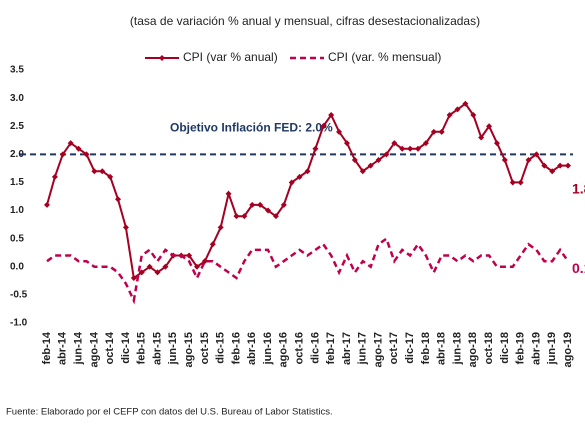 Image resolution: width=585 pixels, height=426 pixels. What do you see at coordinates (410, 348) in the screenshot?
I see `x-tick-label: dic-17` at bounding box center [410, 348].